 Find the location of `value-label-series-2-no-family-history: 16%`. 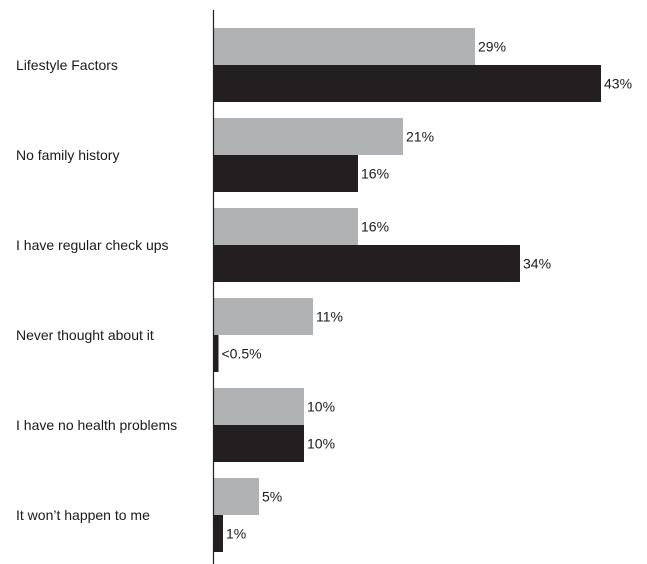

value-label-series-2-no-family-history: 16% is located at coordinates (375, 174).